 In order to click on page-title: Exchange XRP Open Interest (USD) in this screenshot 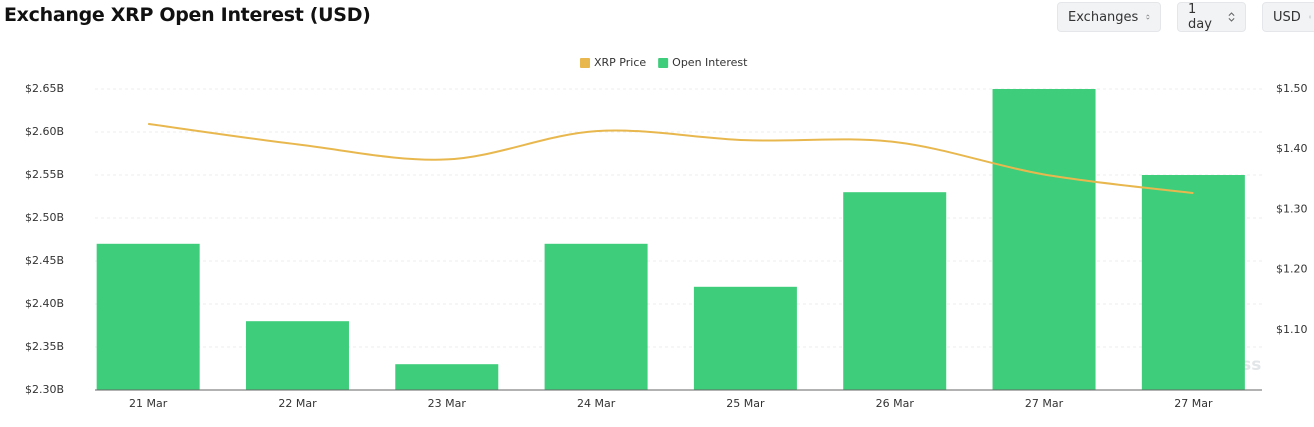, I will do `click(187, 15)`.